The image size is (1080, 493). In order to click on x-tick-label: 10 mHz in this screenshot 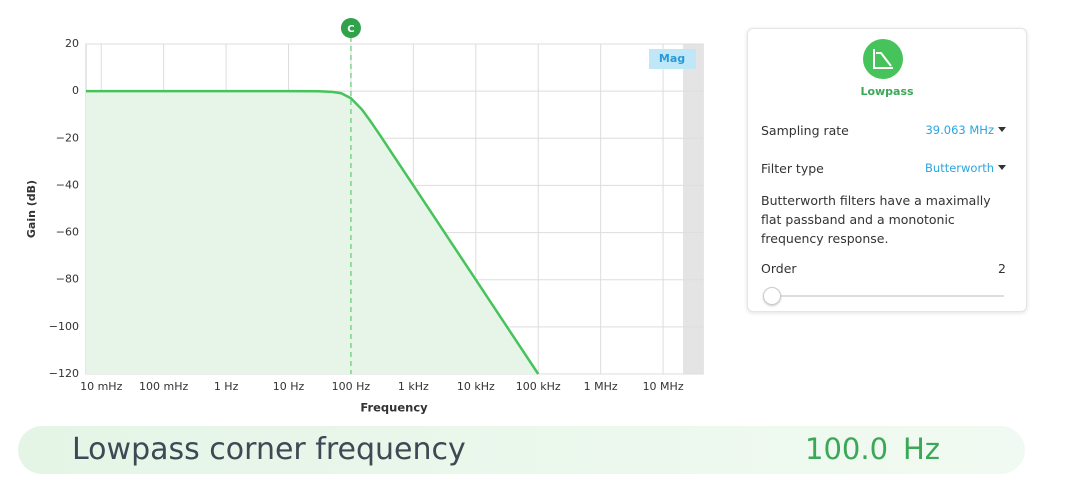, I will do `click(101, 386)`.